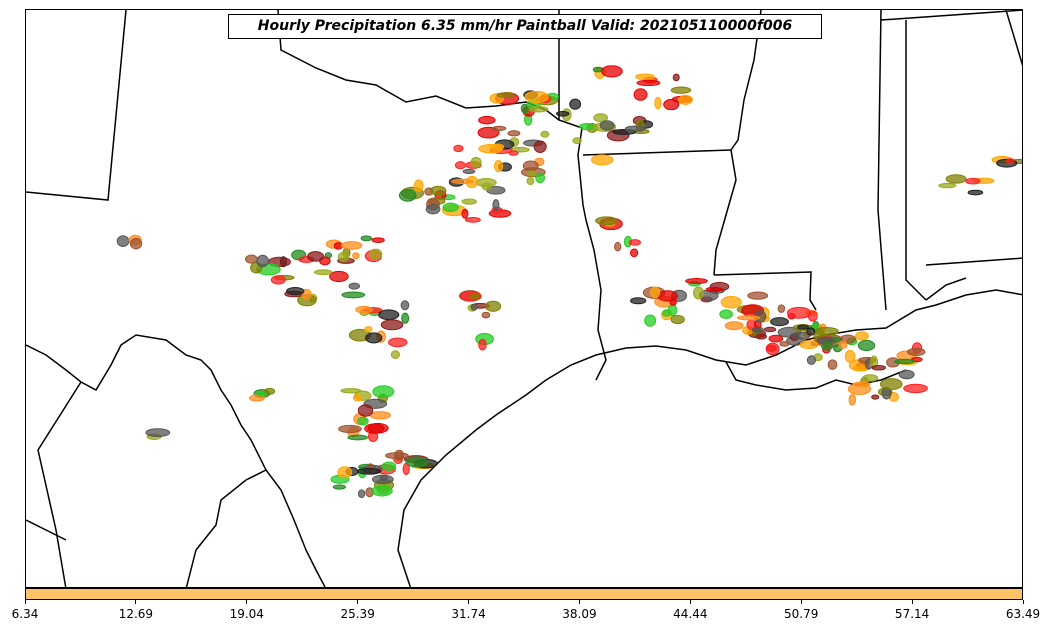  What do you see at coordinates (76, 105) in the screenshot?
I see `texas-panhandle-west-border` at bounding box center [76, 105].